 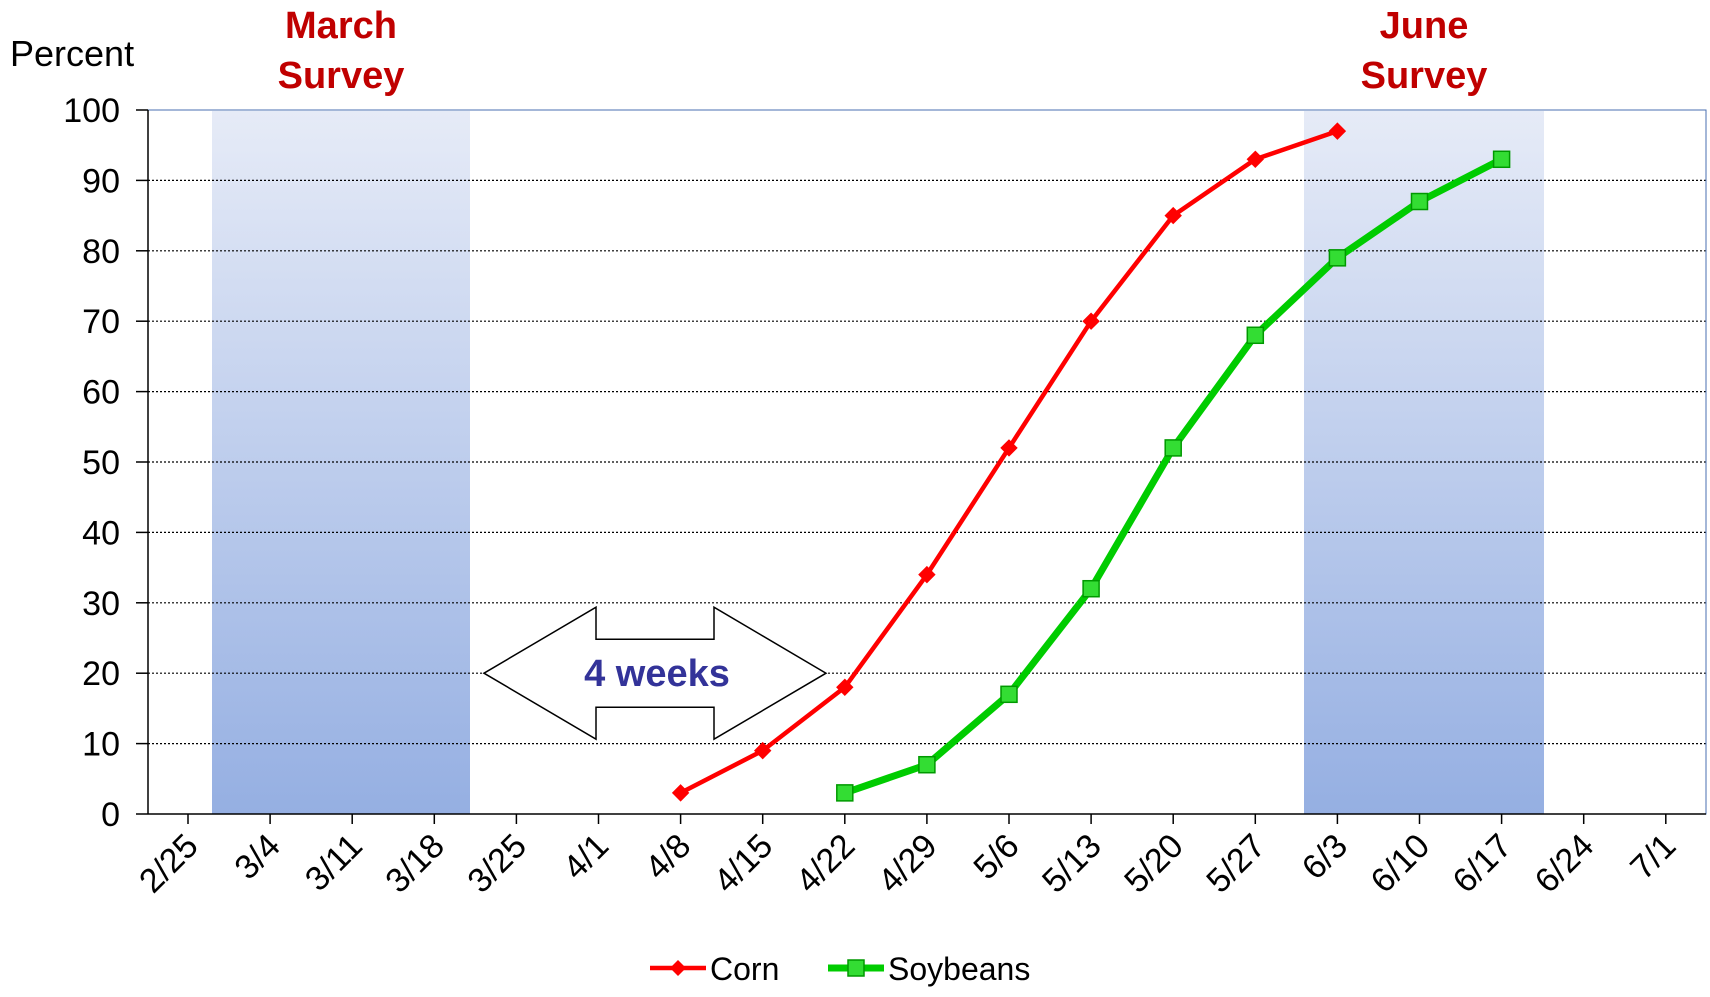 I want to click on survey-label-1-line2: Survey, so click(x=341, y=76).